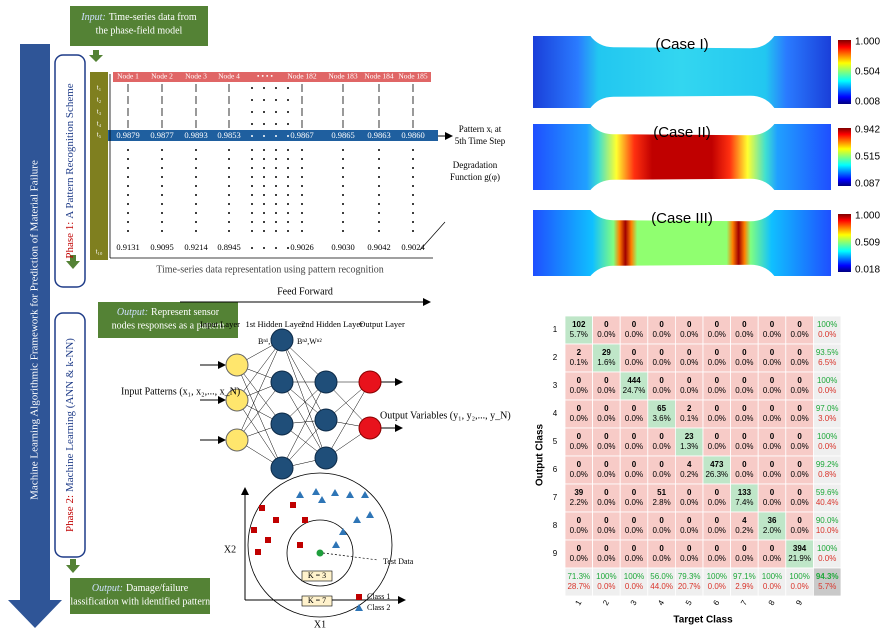 The height and width of the screenshot is (632, 888). Describe the element at coordinates (332, 324) in the screenshot. I see `layer-label: 2nd Hidden Layer` at that location.